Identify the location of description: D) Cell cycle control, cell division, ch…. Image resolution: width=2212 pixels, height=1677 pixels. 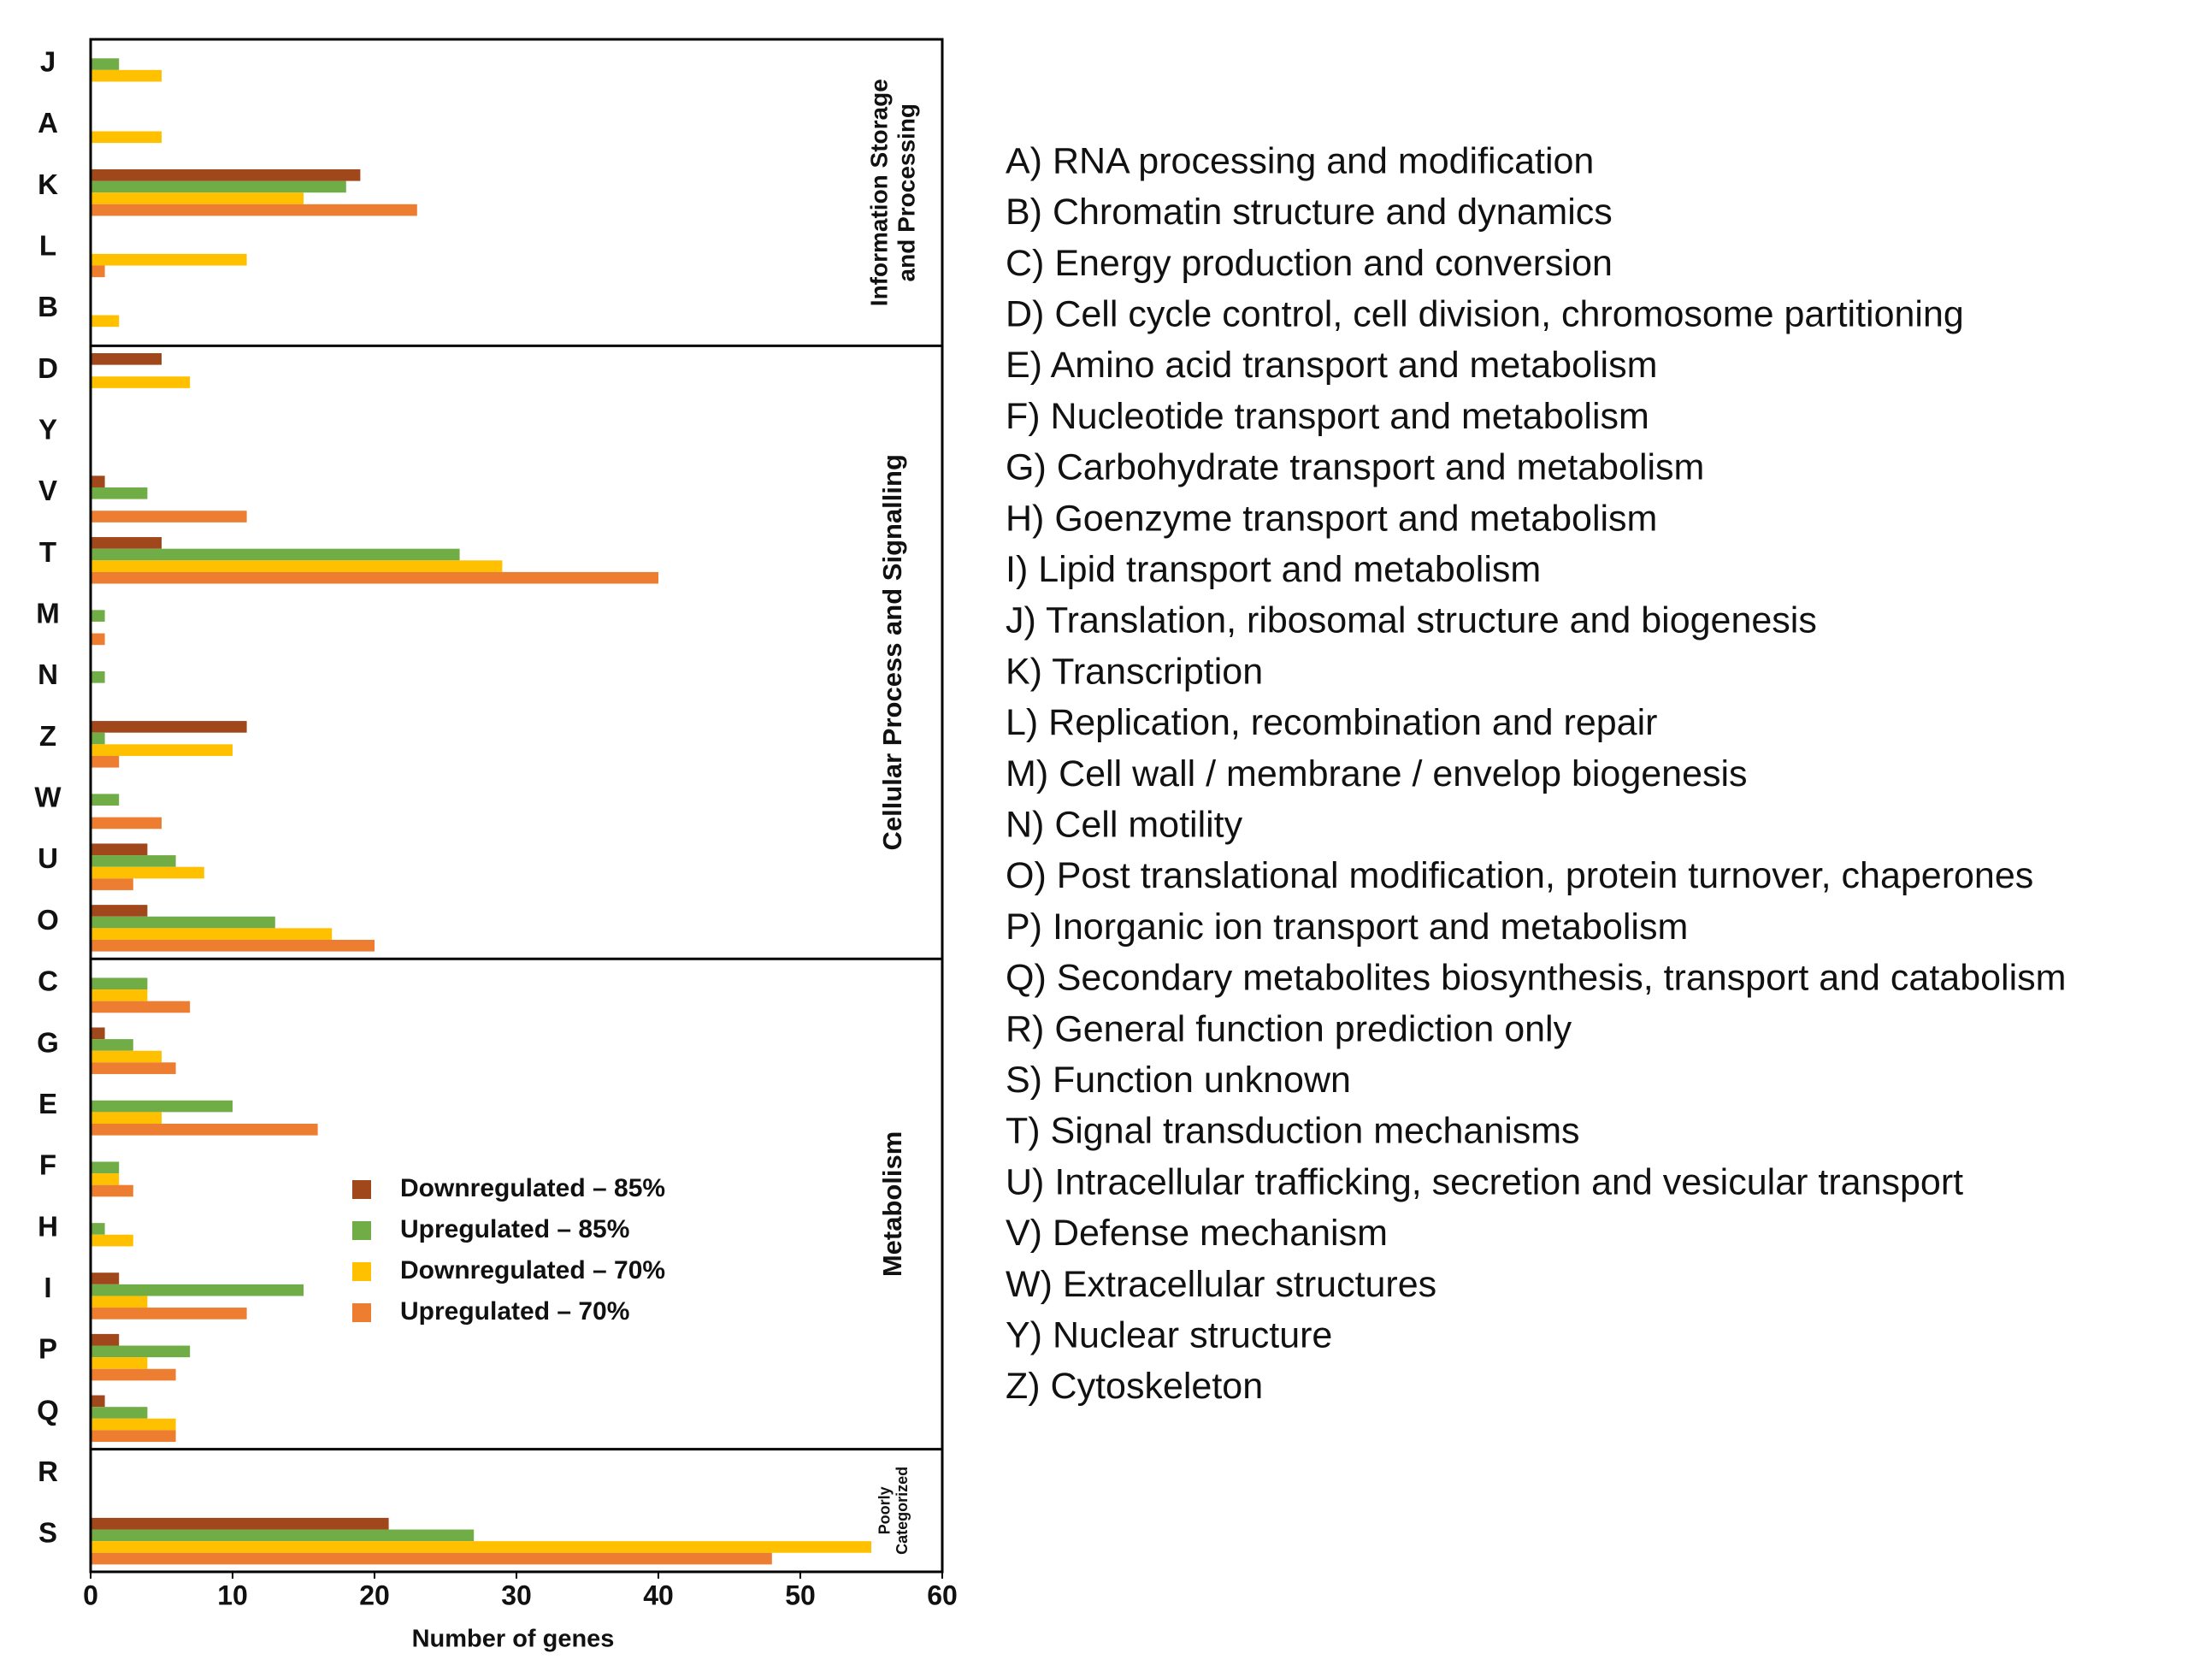
(1485, 313).